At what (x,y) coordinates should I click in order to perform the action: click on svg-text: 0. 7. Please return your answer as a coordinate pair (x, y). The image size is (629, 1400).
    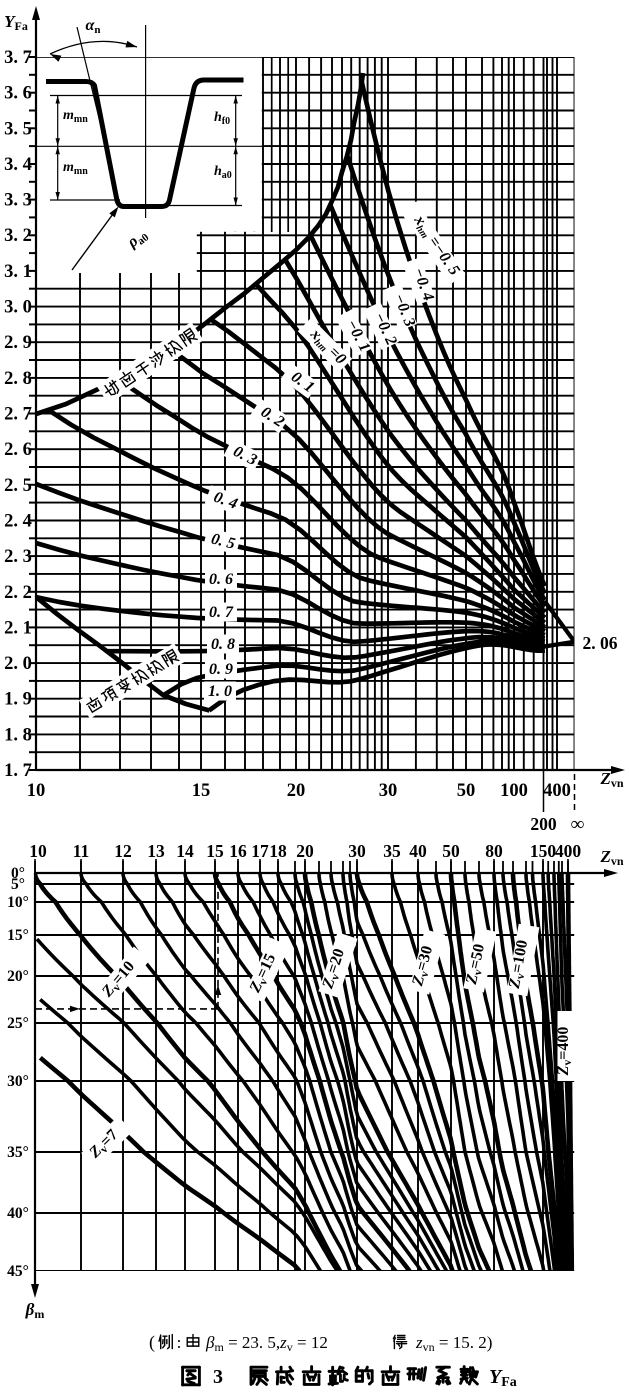
    Looking at the image, I should click on (221, 612).